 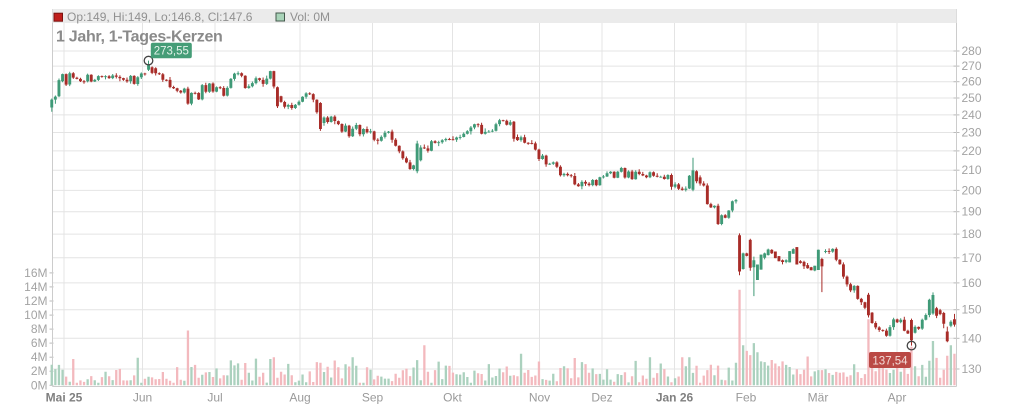 What do you see at coordinates (39, 357) in the screenshot?
I see `svg-text: 4M` at bounding box center [39, 357].